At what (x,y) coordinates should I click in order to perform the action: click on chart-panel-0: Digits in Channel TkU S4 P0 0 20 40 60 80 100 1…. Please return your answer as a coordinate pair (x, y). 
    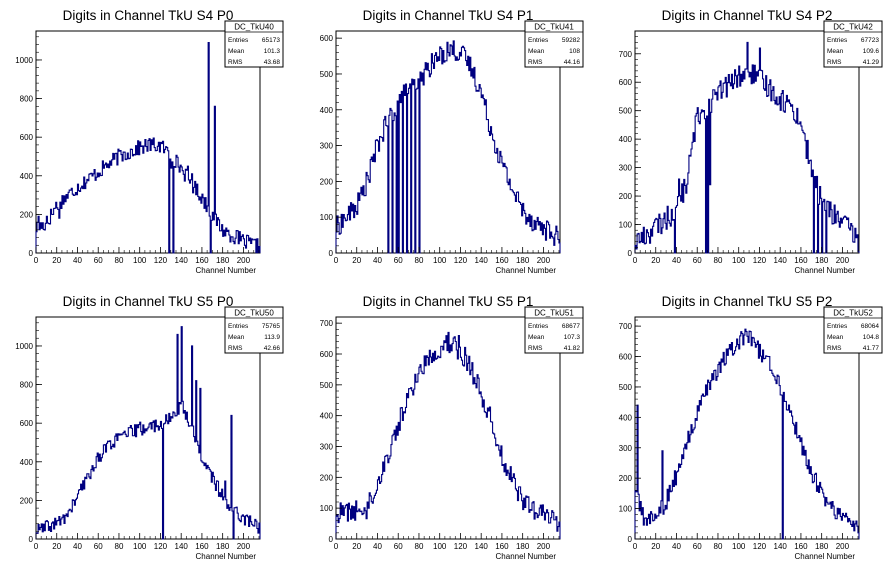
    Looking at the image, I should click on (149, 141).